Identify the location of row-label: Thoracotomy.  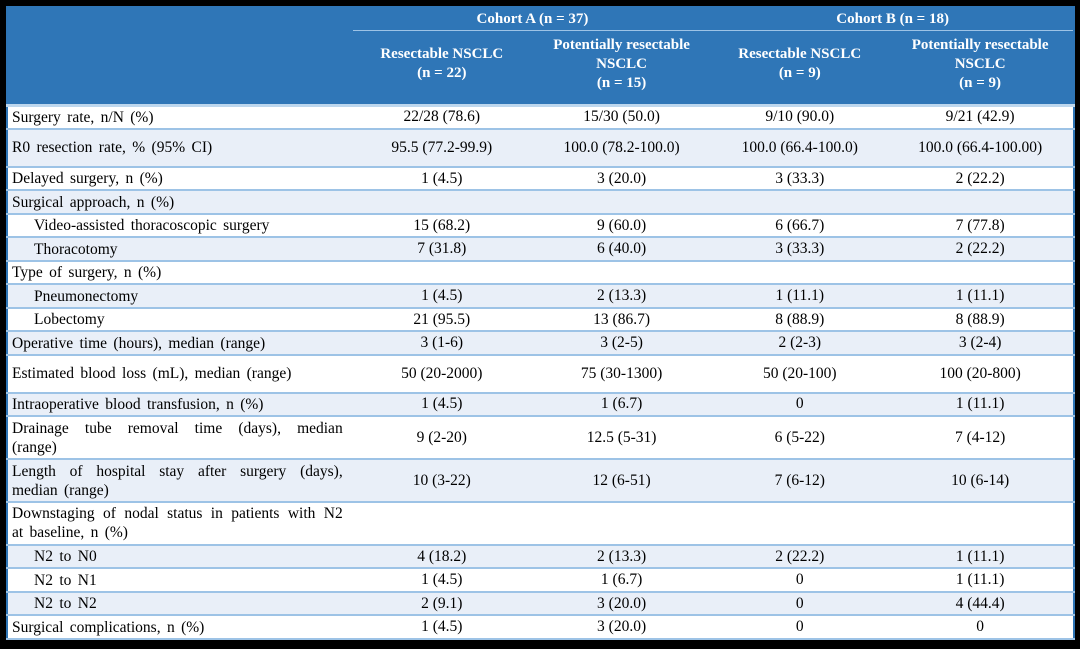
(180, 249).